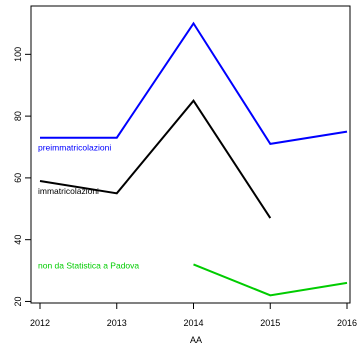  What do you see at coordinates (117, 323) in the screenshot?
I see `x-tick-label: 2013` at bounding box center [117, 323].